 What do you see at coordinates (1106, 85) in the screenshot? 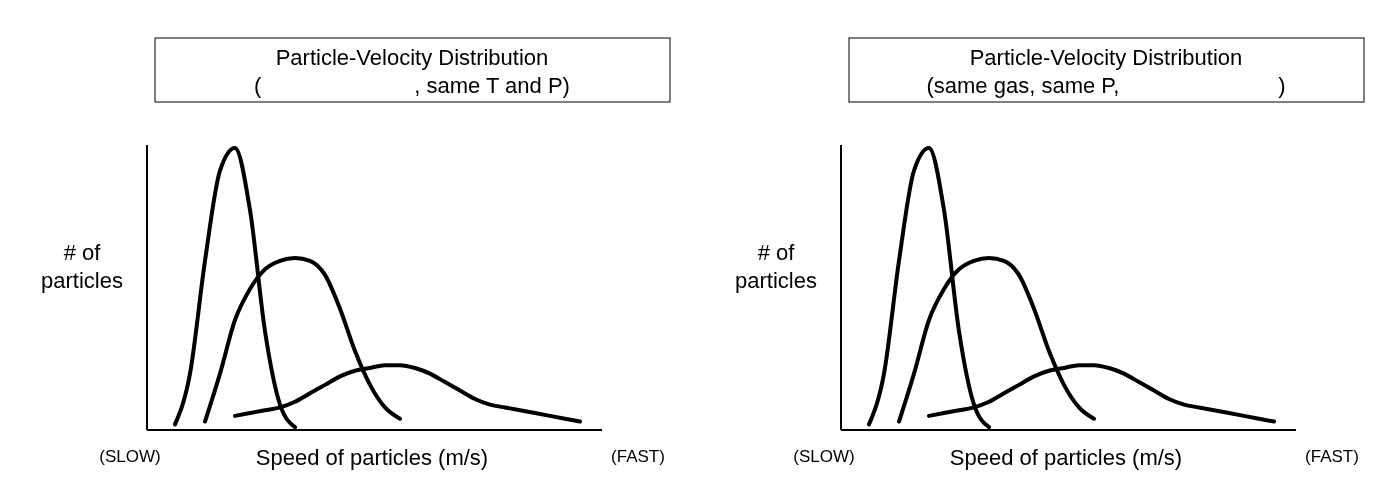
I see `chart-subtitle: (same gas, same P, )` at bounding box center [1106, 85].